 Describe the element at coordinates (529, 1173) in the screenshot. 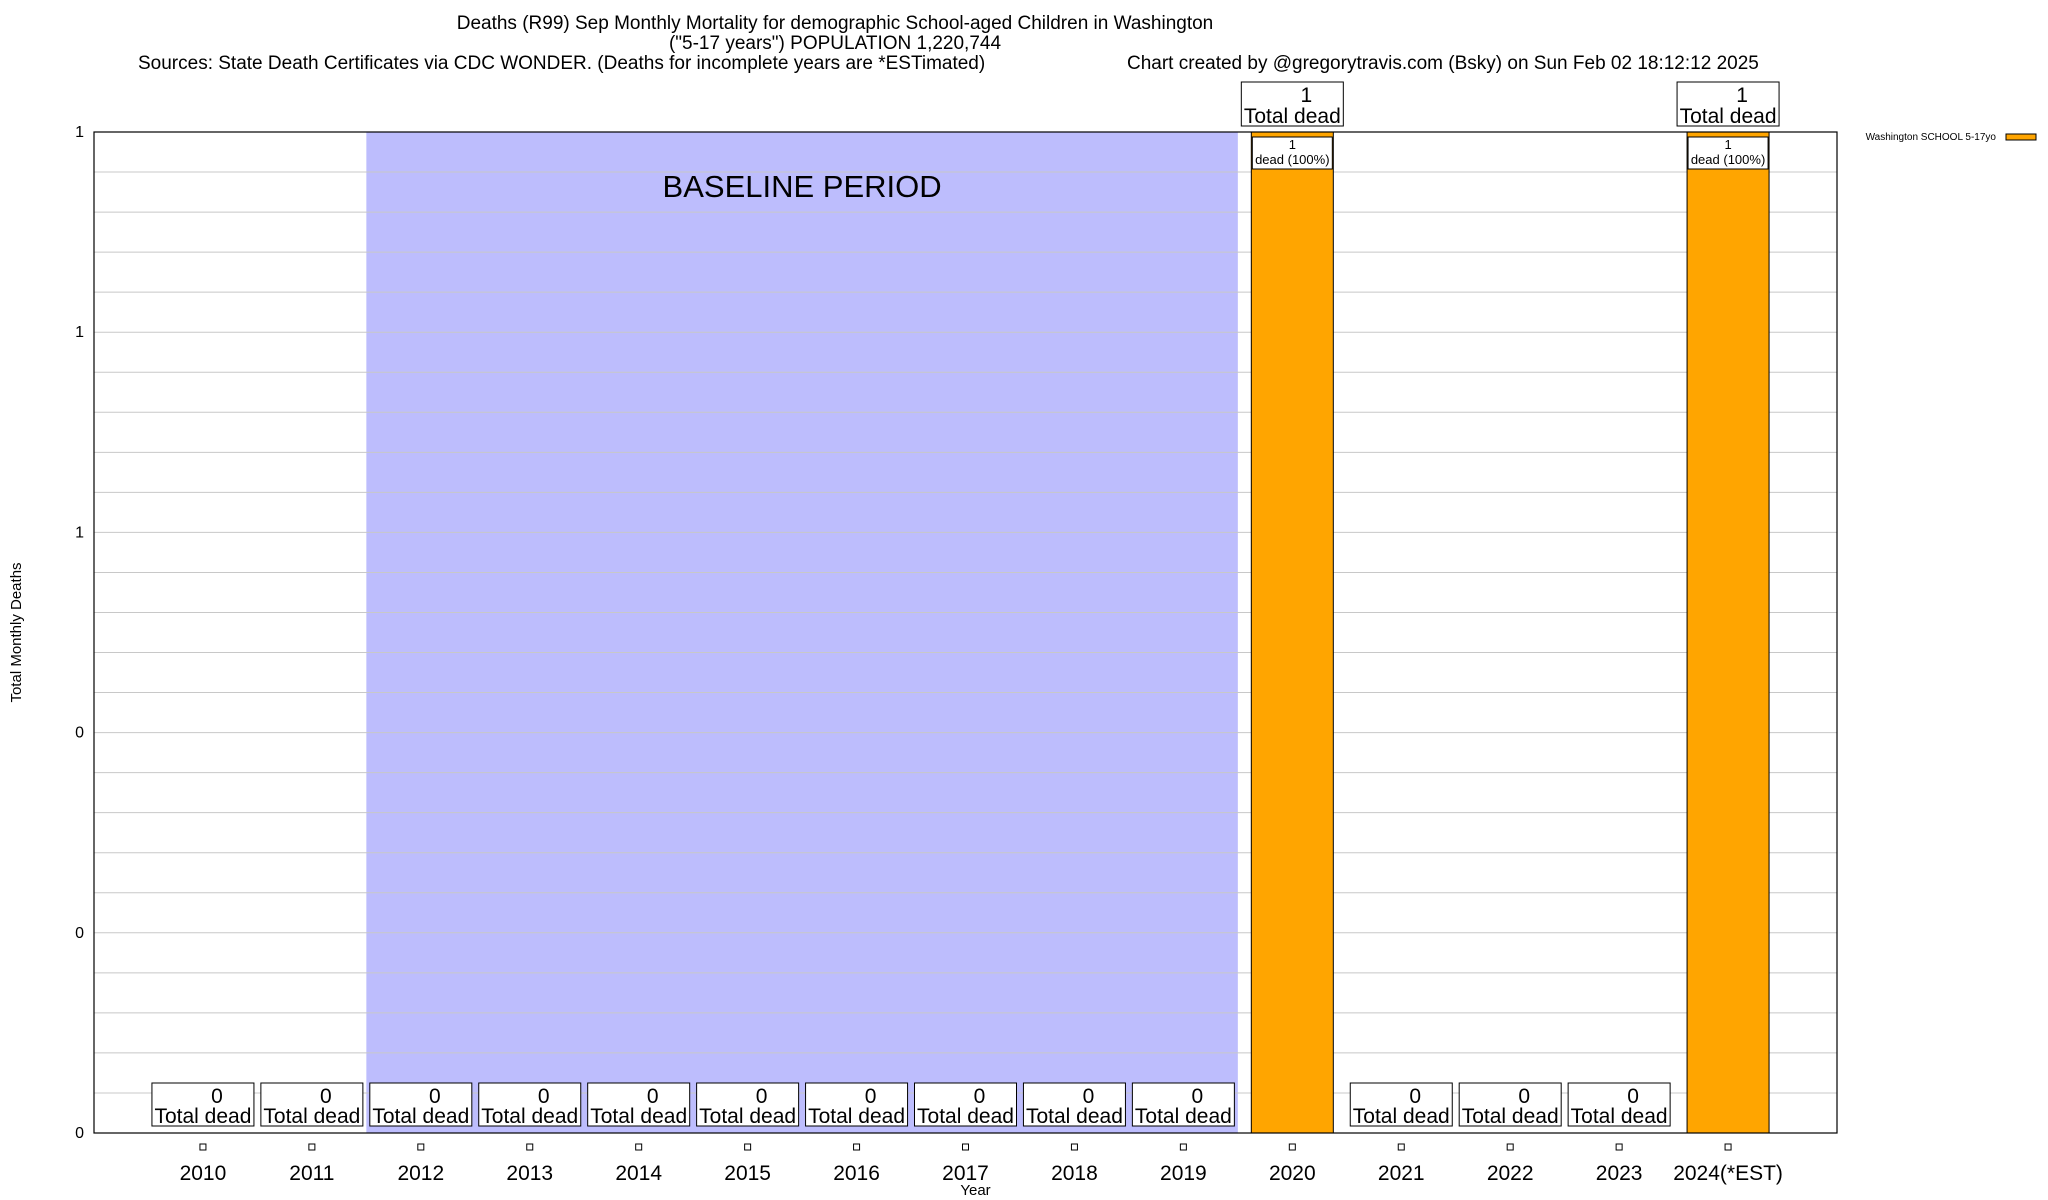

I see `x-tick-label: 2013` at that location.